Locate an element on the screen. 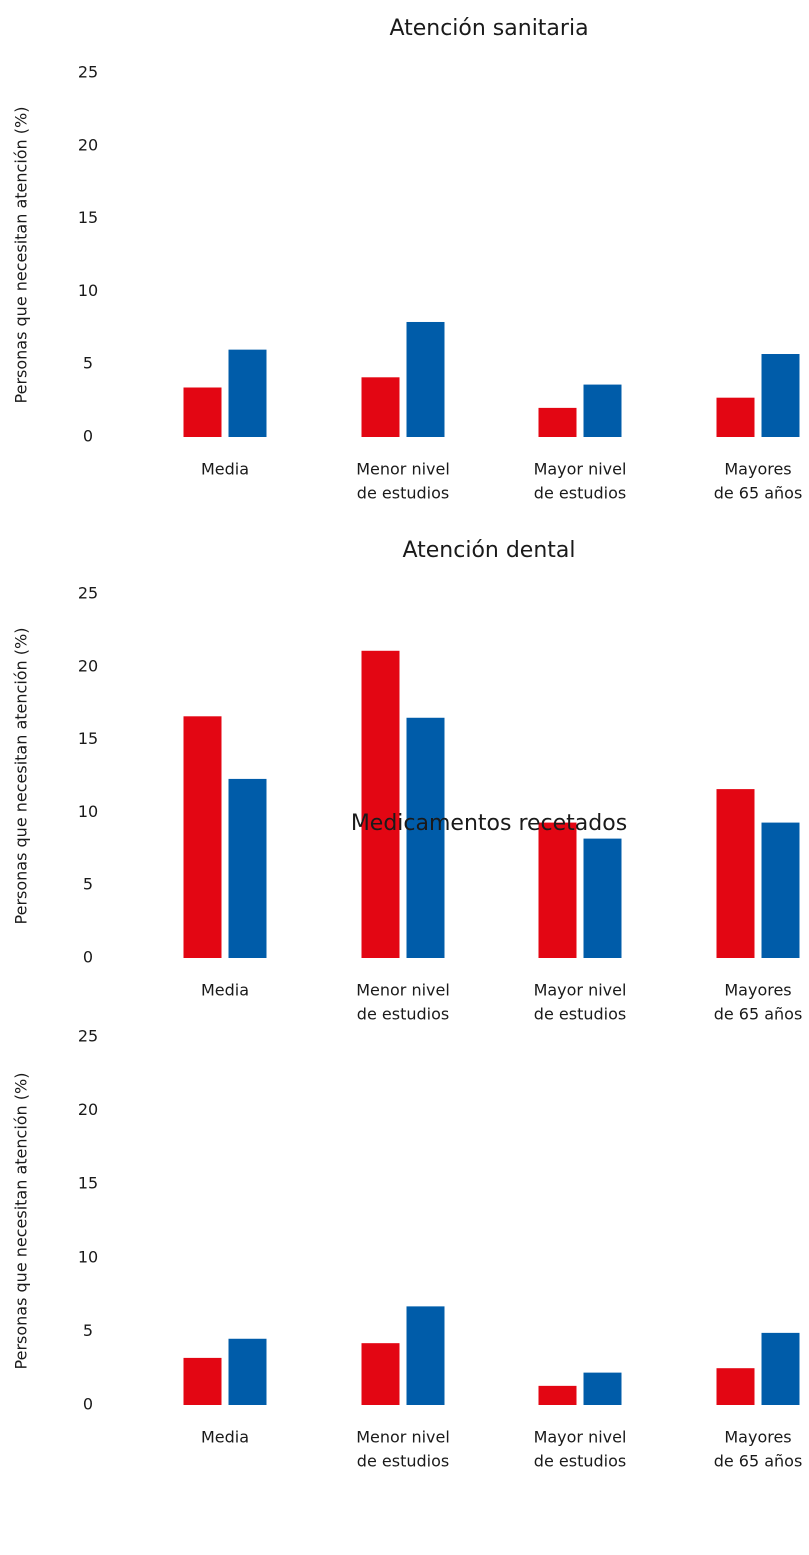  chart-title: Atención dental is located at coordinates (488, 550).